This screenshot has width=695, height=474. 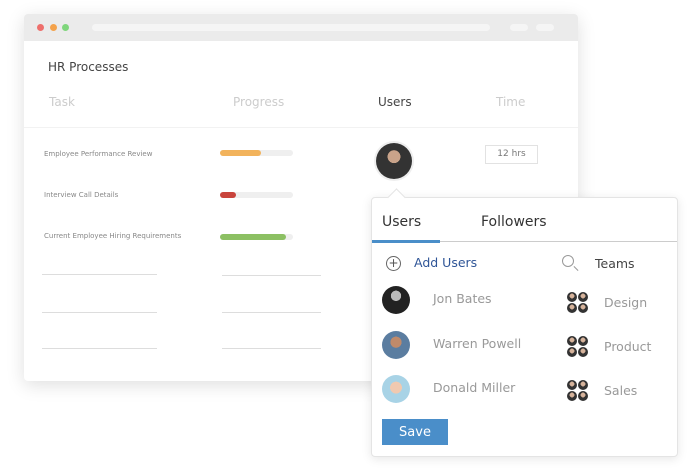 I want to click on search-icon, so click(x=568, y=261).